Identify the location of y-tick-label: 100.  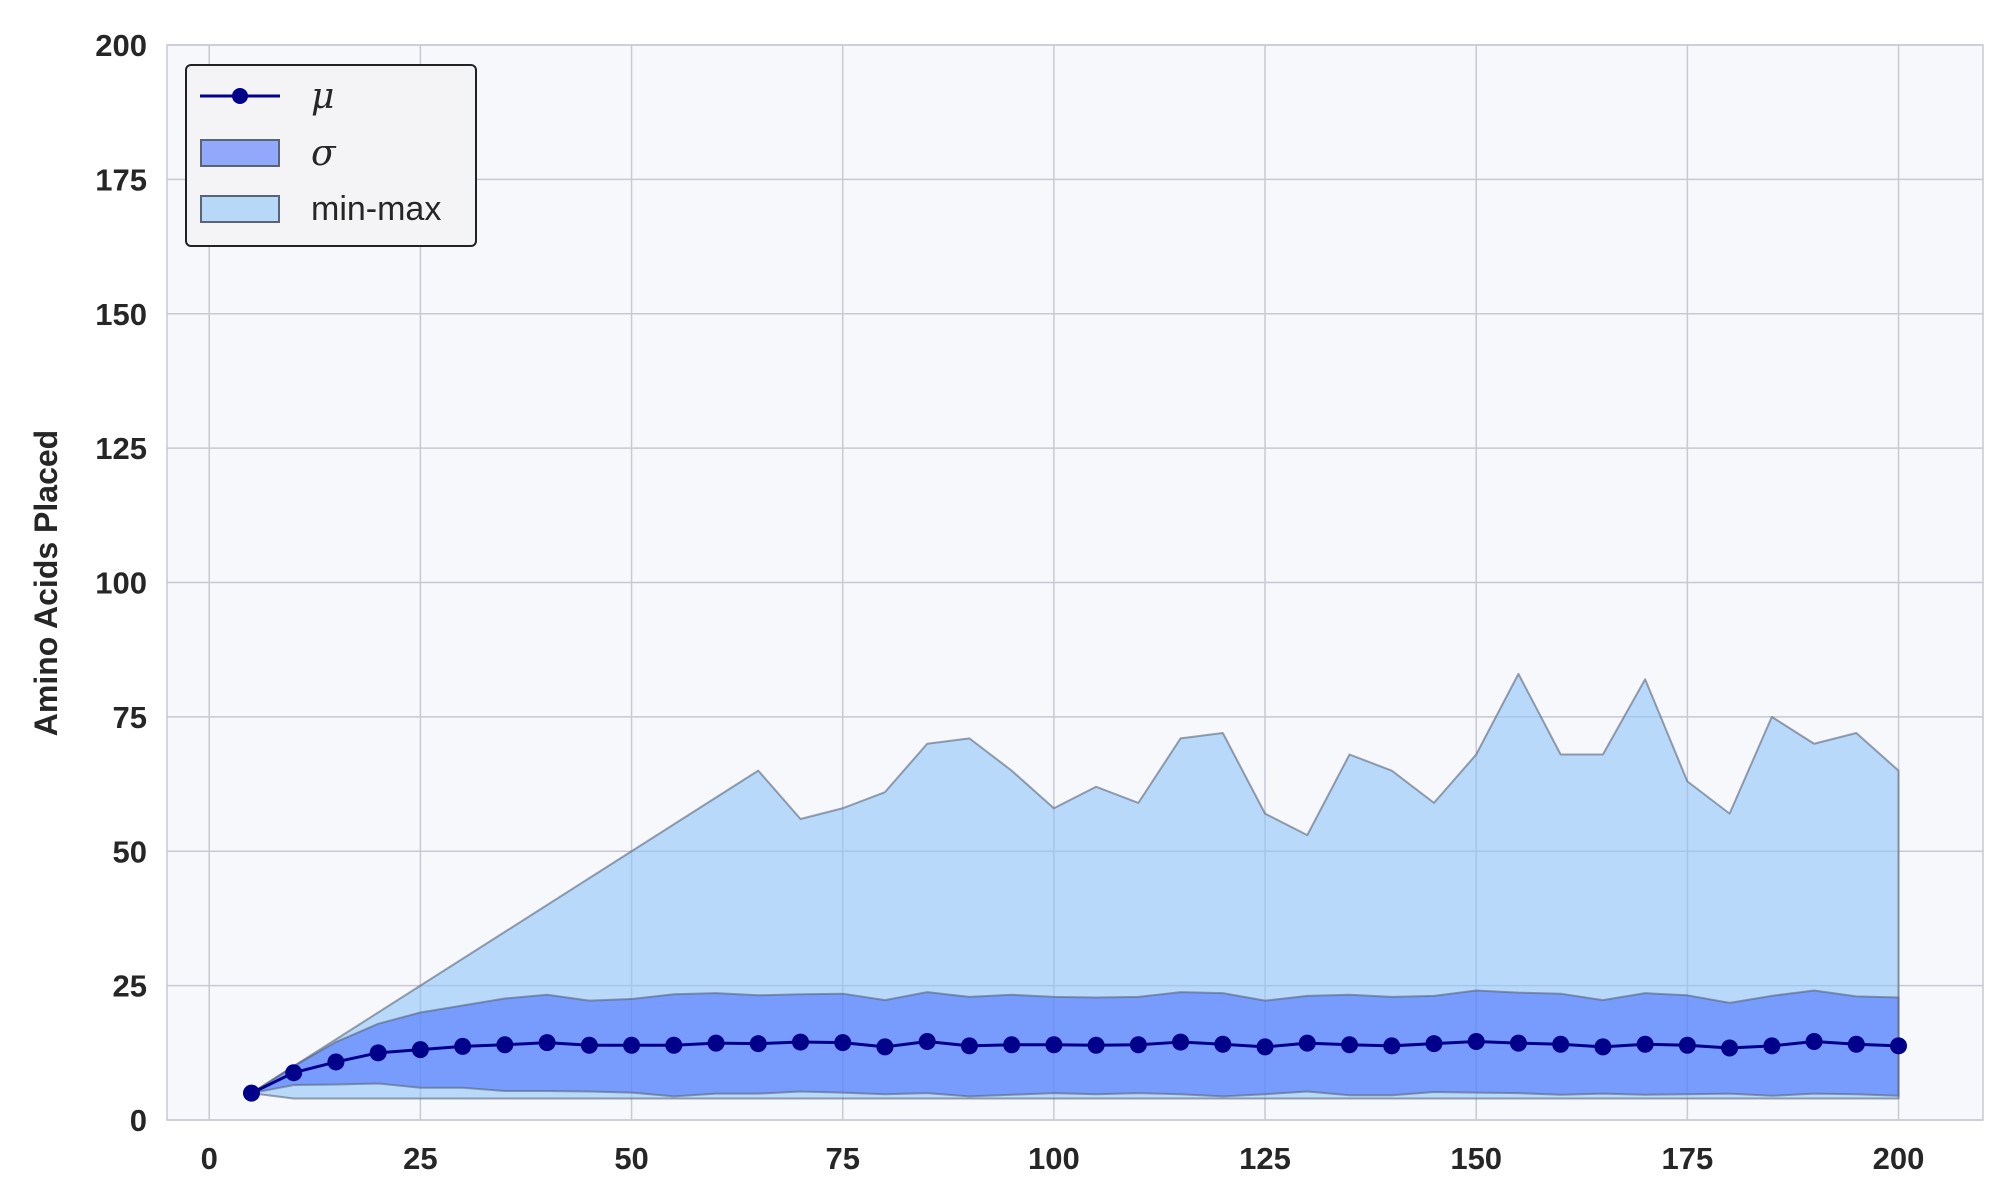
(121, 583).